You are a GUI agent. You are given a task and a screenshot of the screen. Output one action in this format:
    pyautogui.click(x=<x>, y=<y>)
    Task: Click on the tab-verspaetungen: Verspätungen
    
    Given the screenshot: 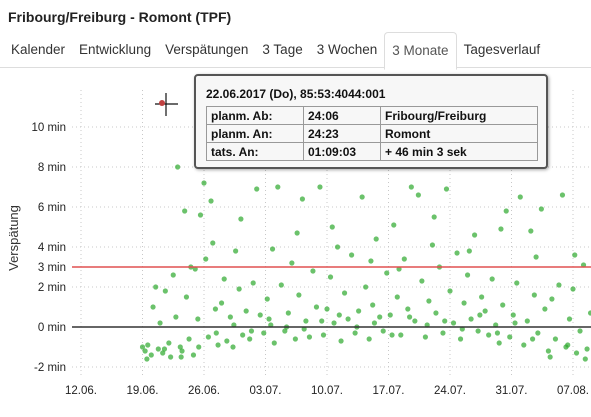 What is the action you would take?
    pyautogui.click(x=207, y=49)
    